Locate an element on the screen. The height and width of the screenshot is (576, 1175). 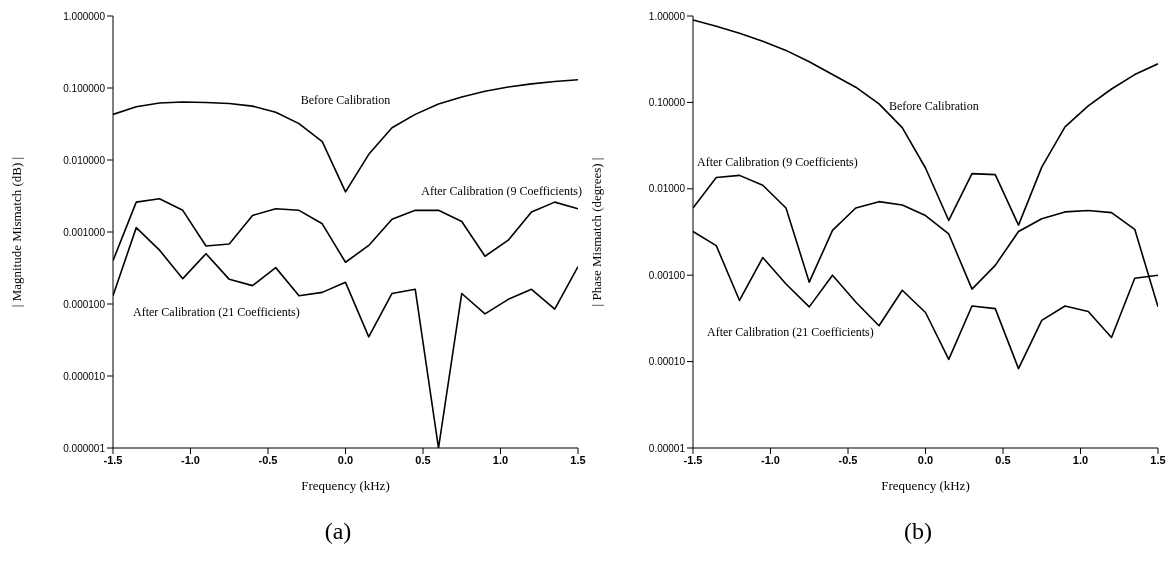
y-tick-label: 0.01000 is located at coordinates (667, 189).